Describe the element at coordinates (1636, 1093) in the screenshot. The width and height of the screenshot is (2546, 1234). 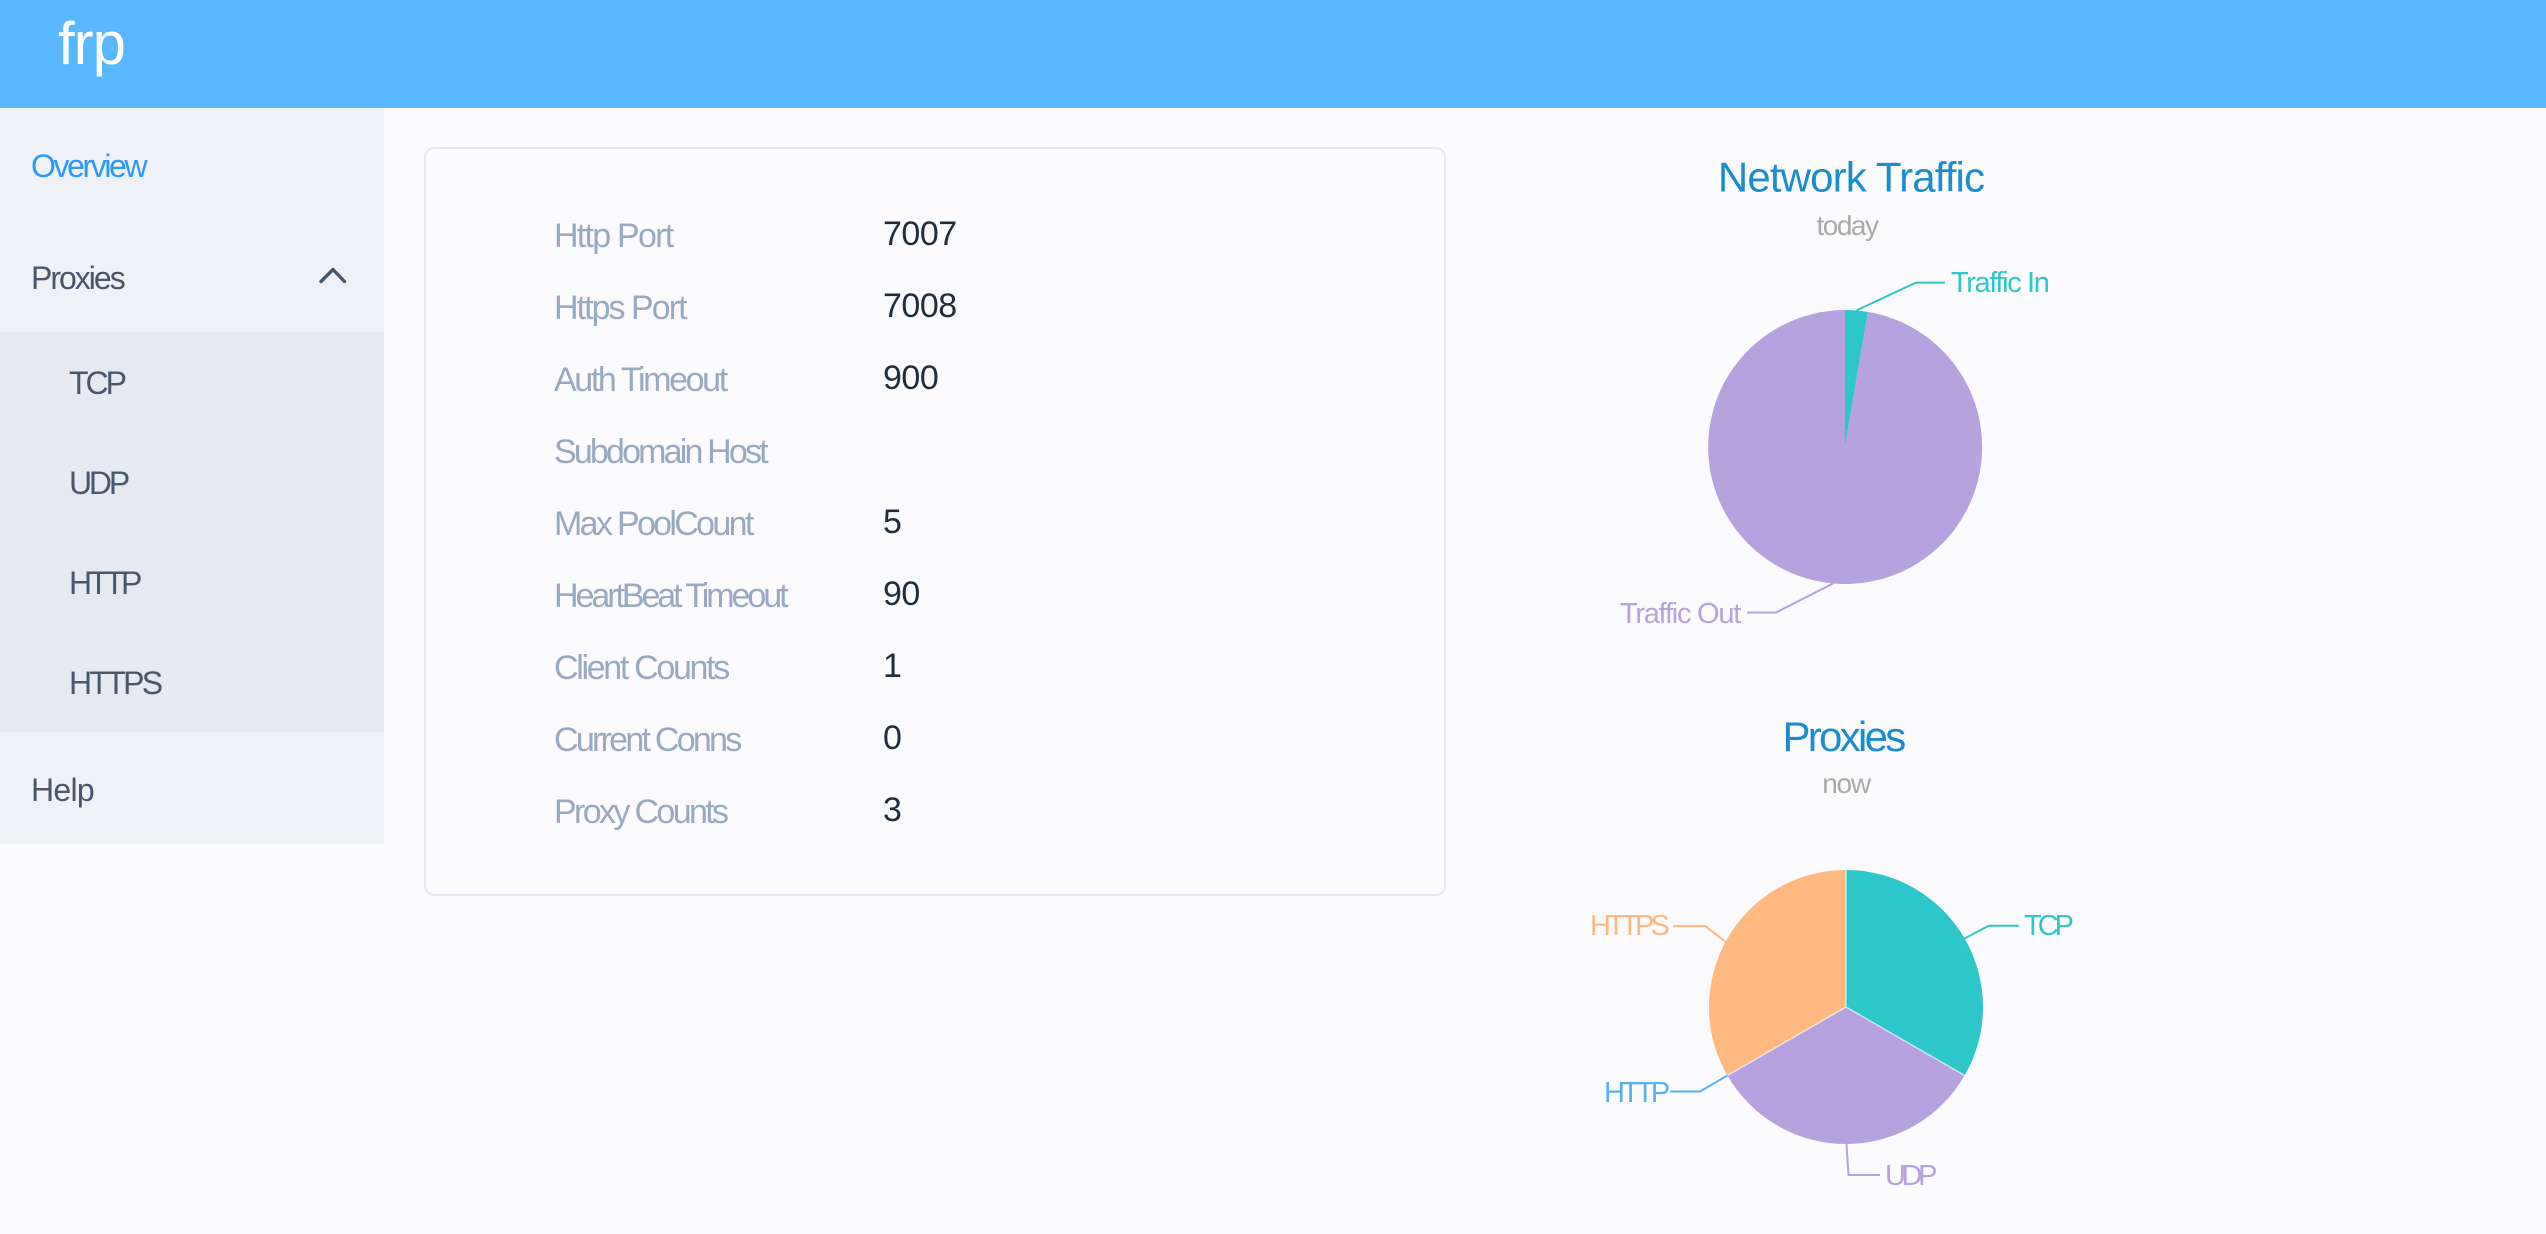
I see `svg-text: HTTP` at that location.